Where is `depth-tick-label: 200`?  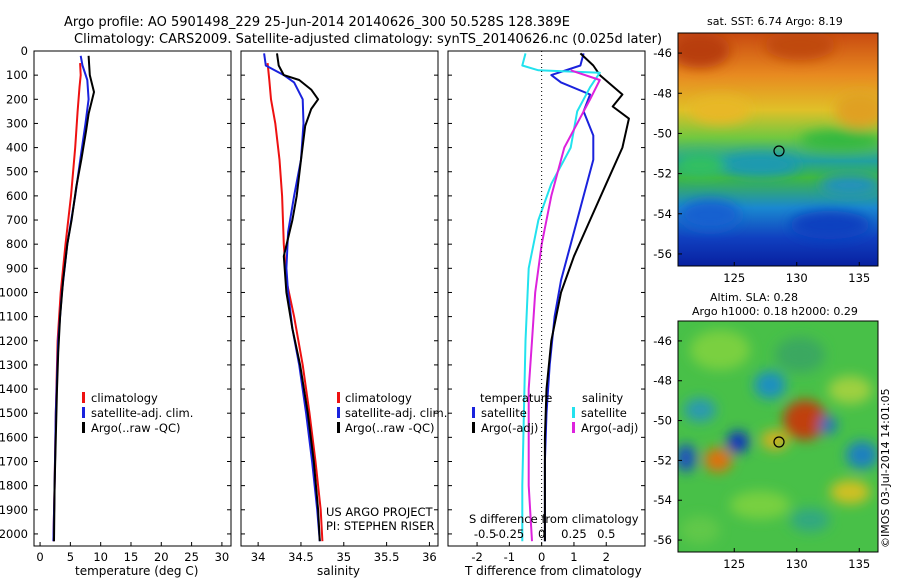 depth-tick-label: 200 is located at coordinates (17, 99).